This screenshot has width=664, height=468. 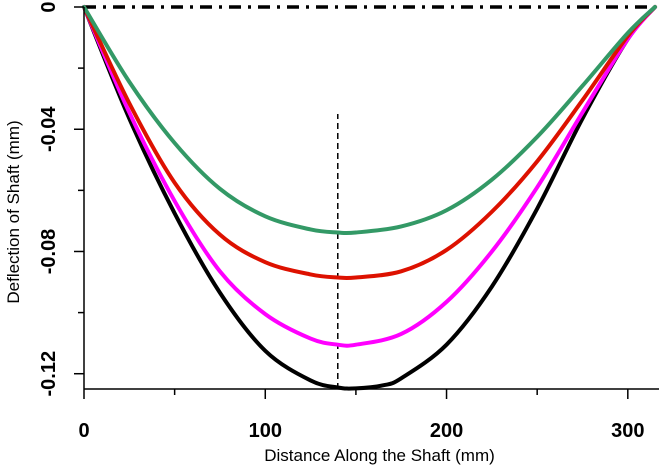 What do you see at coordinates (446, 431) in the screenshot?
I see `x-tick-label: 200` at bounding box center [446, 431].